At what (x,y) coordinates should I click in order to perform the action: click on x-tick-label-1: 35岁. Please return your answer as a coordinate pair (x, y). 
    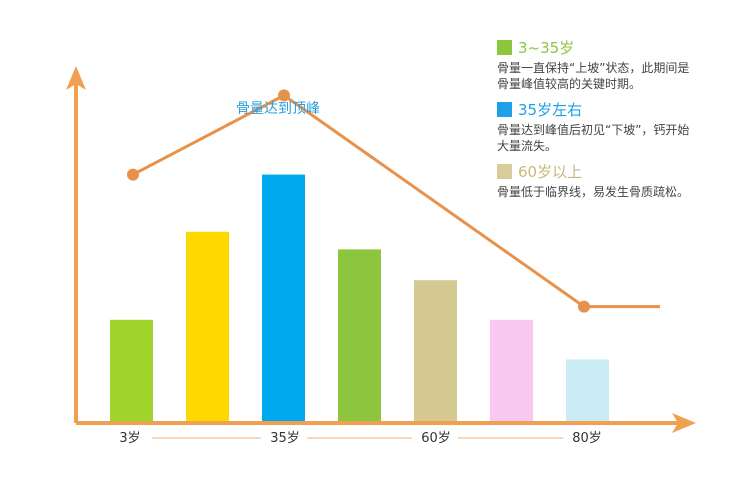
    Looking at the image, I should click on (285, 438).